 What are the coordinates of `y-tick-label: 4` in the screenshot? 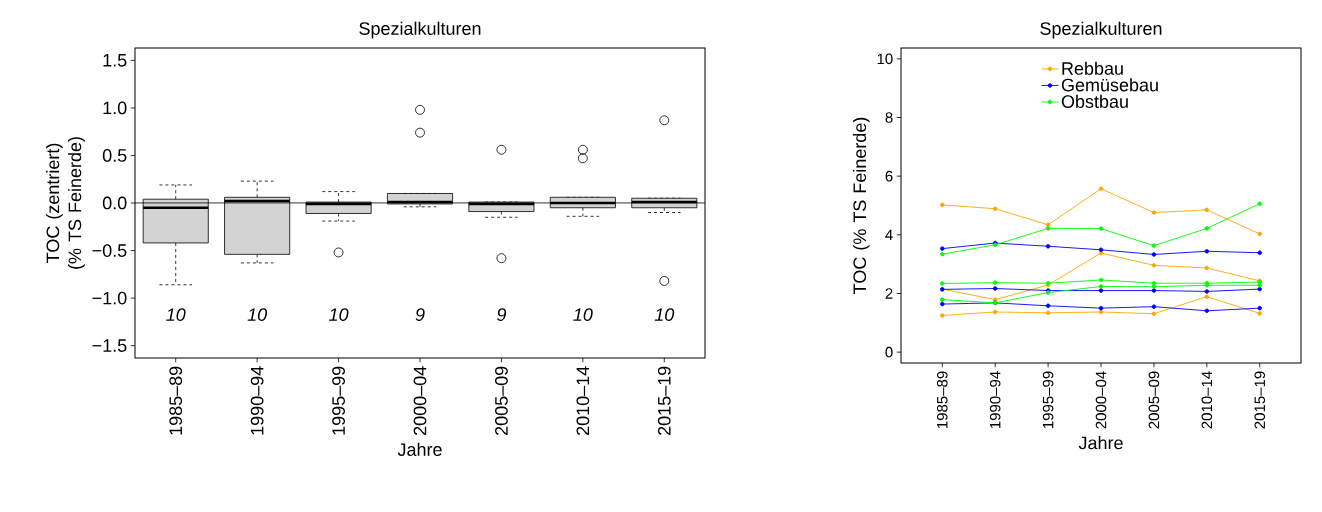 It's located at (889, 234).